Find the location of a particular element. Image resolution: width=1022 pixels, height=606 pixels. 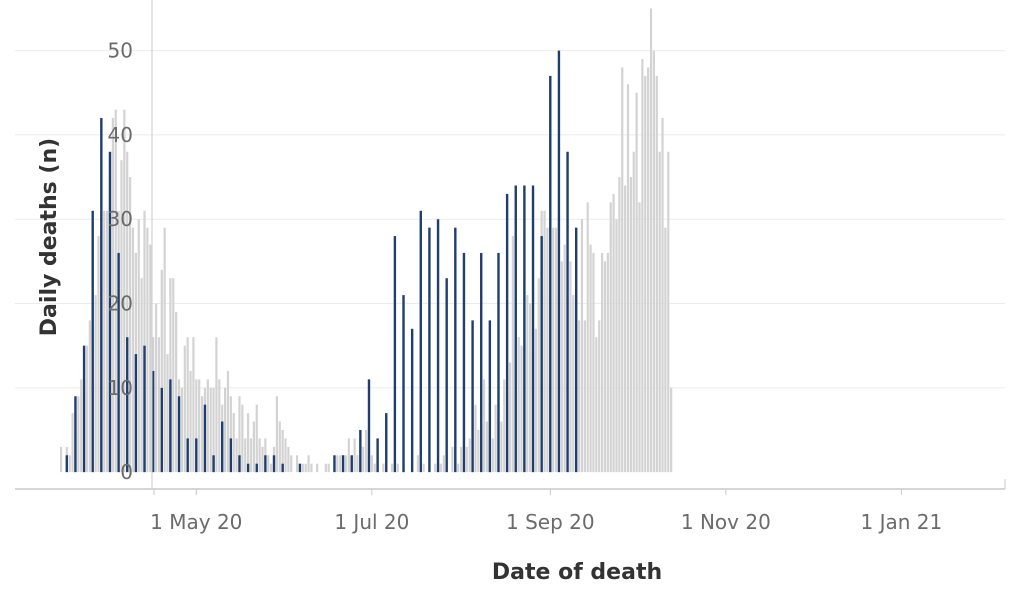

x-axis-title: Date of death is located at coordinates (577, 572).